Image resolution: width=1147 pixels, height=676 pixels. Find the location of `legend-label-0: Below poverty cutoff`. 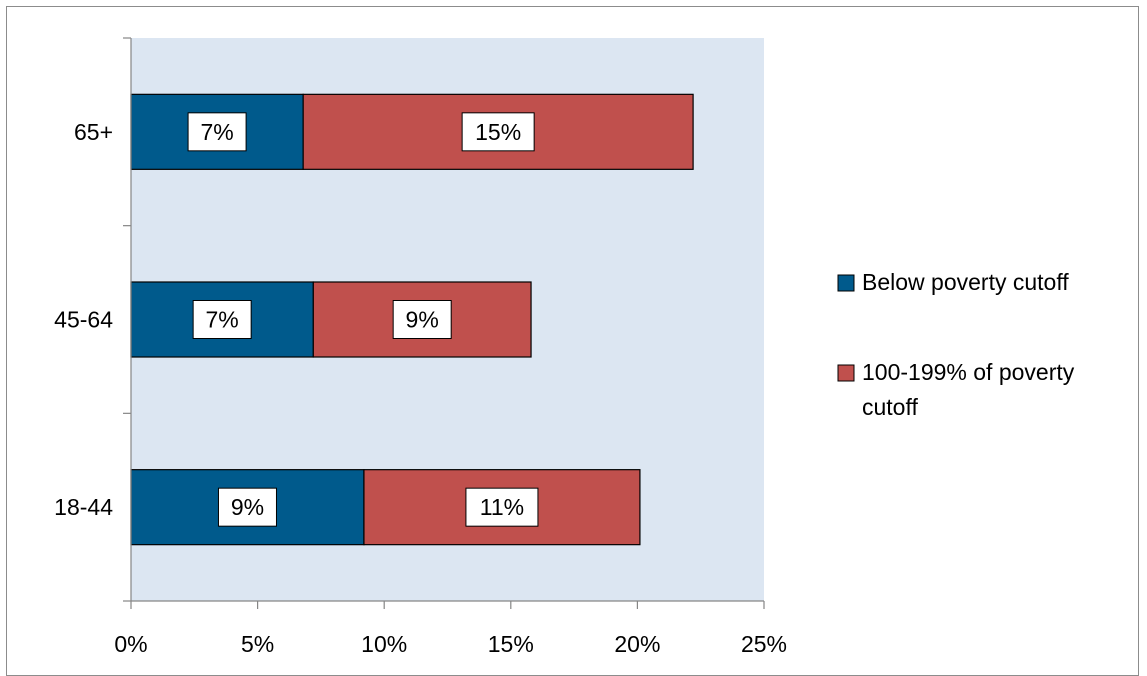

legend-label-0: Below poverty cutoff is located at coordinates (965, 282).